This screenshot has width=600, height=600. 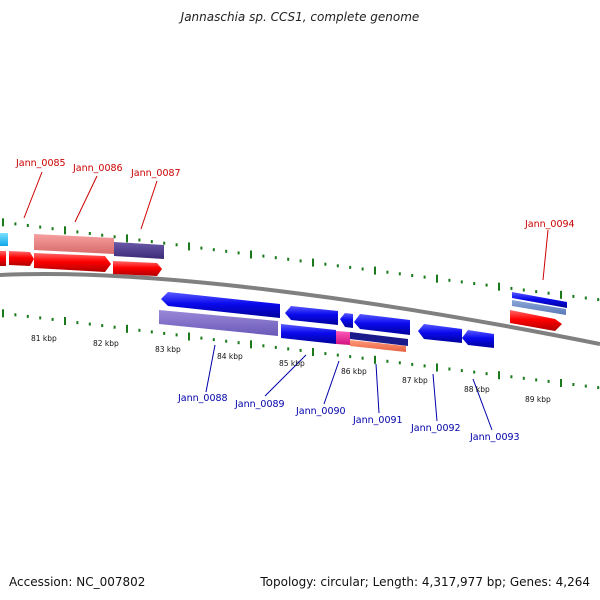 What do you see at coordinates (477, 389) in the screenshot?
I see `scale-label: 88 kbp` at bounding box center [477, 389].